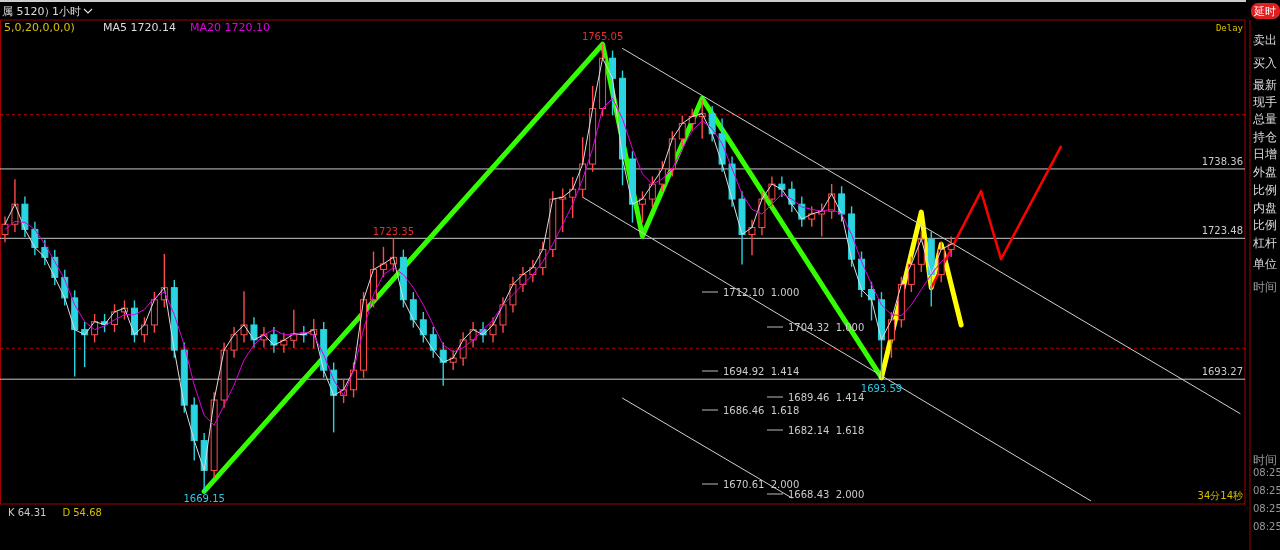 The height and width of the screenshot is (550, 1280). I want to click on annotation: 1670.61 2.000, so click(761, 484).